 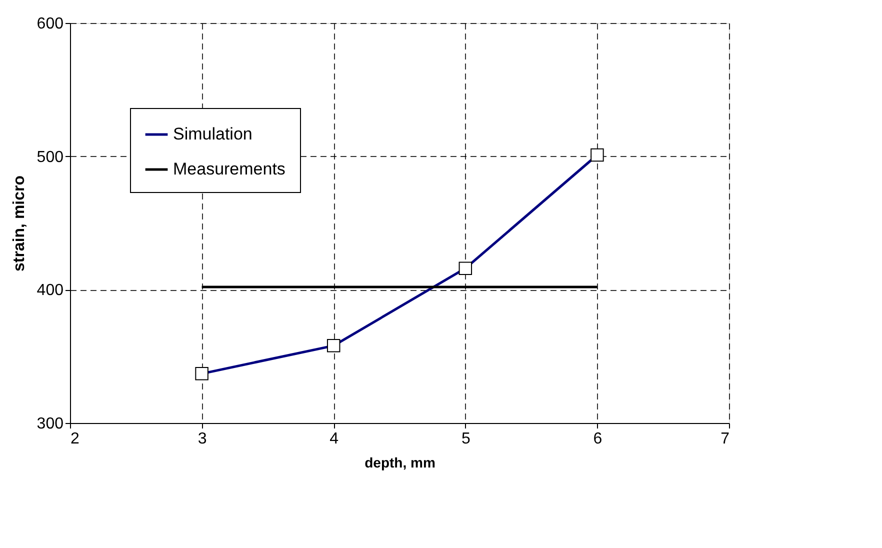 What do you see at coordinates (202, 439) in the screenshot?
I see `x-tick-label: 3` at bounding box center [202, 439].